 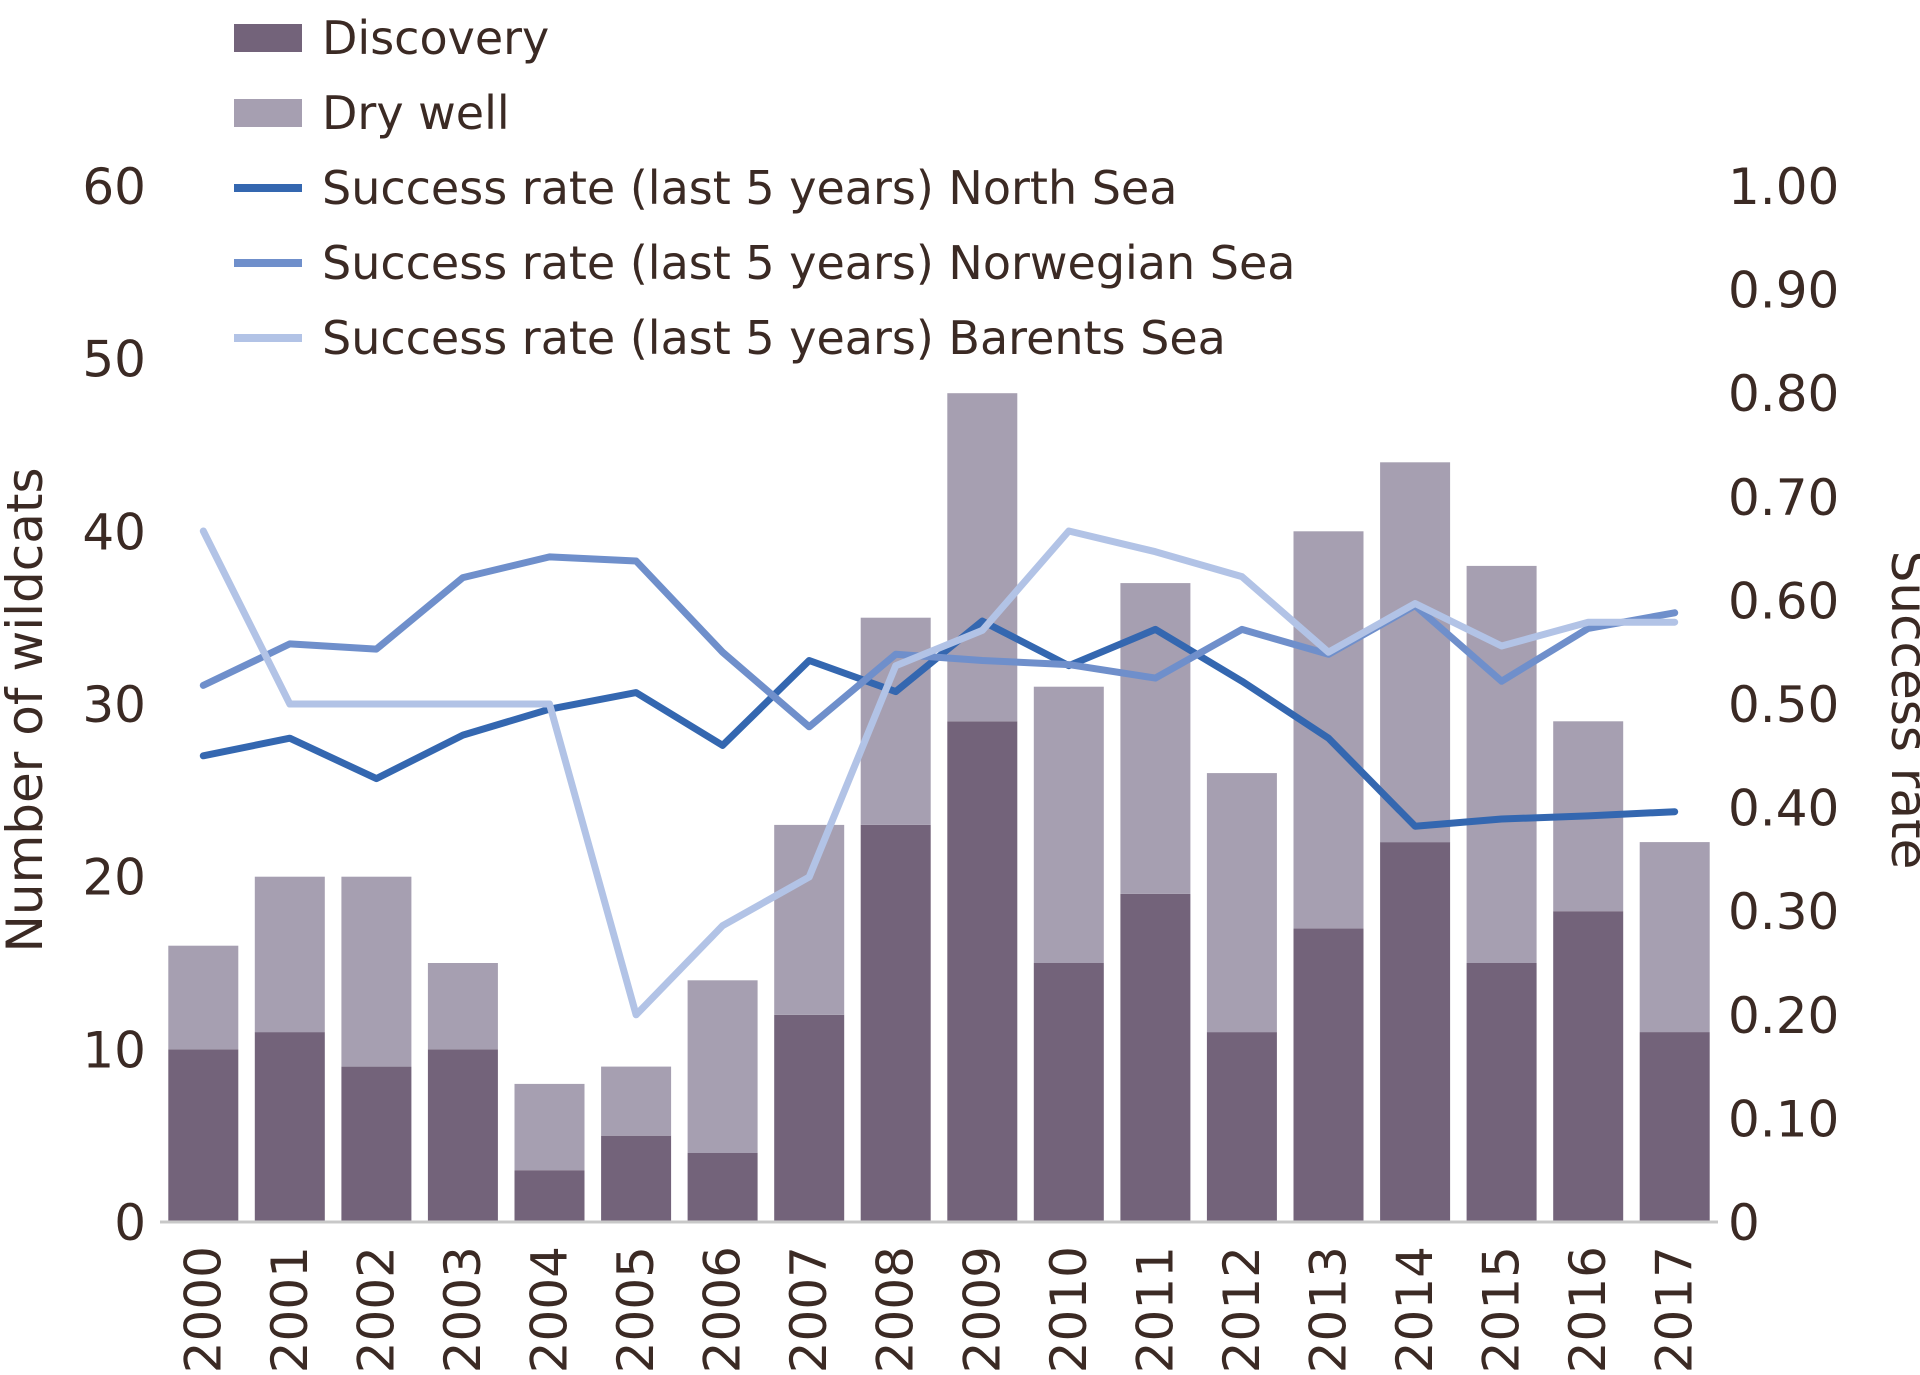 What do you see at coordinates (1674, 1127) in the screenshot?
I see `bar-discovery-2017` at bounding box center [1674, 1127].